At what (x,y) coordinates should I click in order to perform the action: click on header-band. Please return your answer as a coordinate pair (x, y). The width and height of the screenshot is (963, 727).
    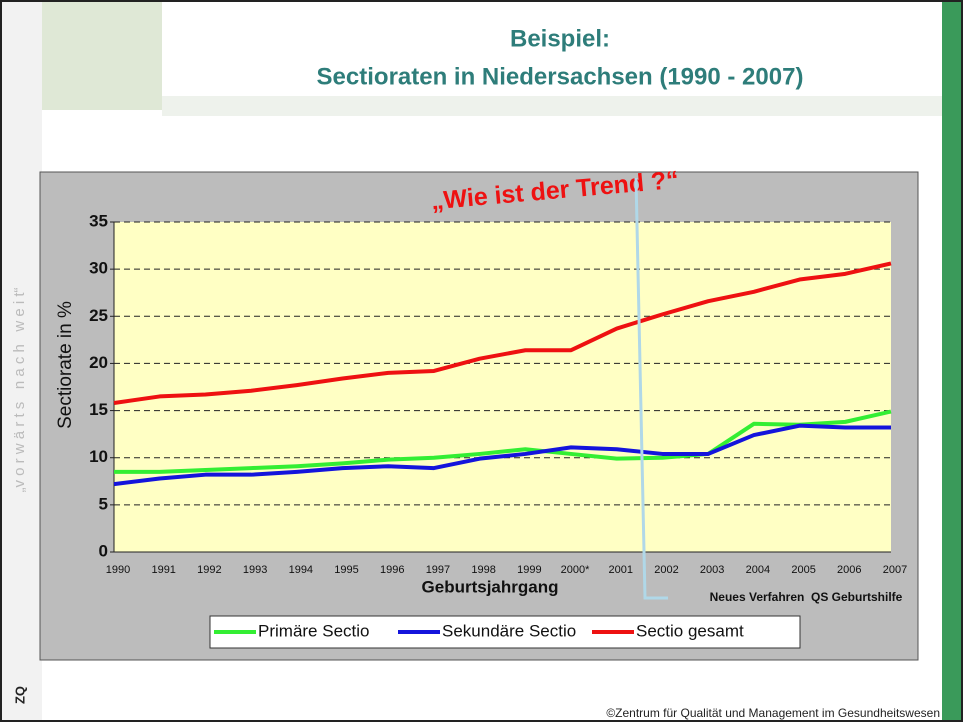
    Looking at the image, I should click on (552, 106).